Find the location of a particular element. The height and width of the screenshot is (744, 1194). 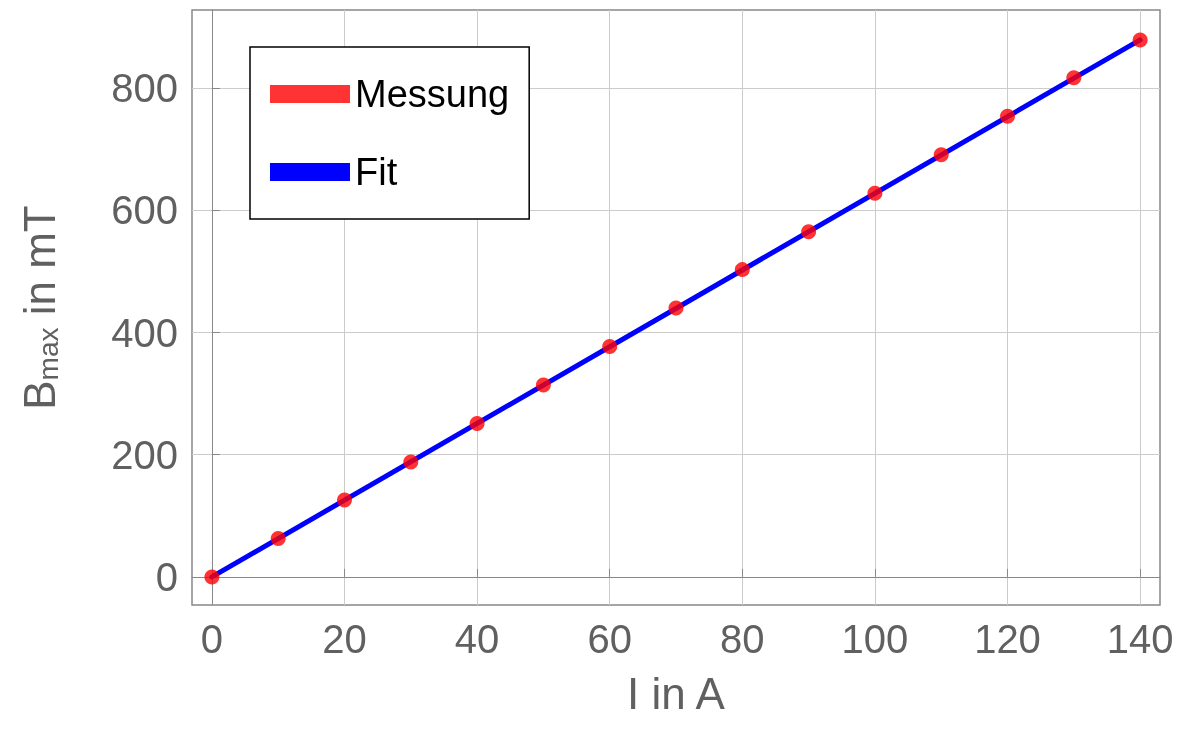

legend-label: Messung is located at coordinates (432, 94).